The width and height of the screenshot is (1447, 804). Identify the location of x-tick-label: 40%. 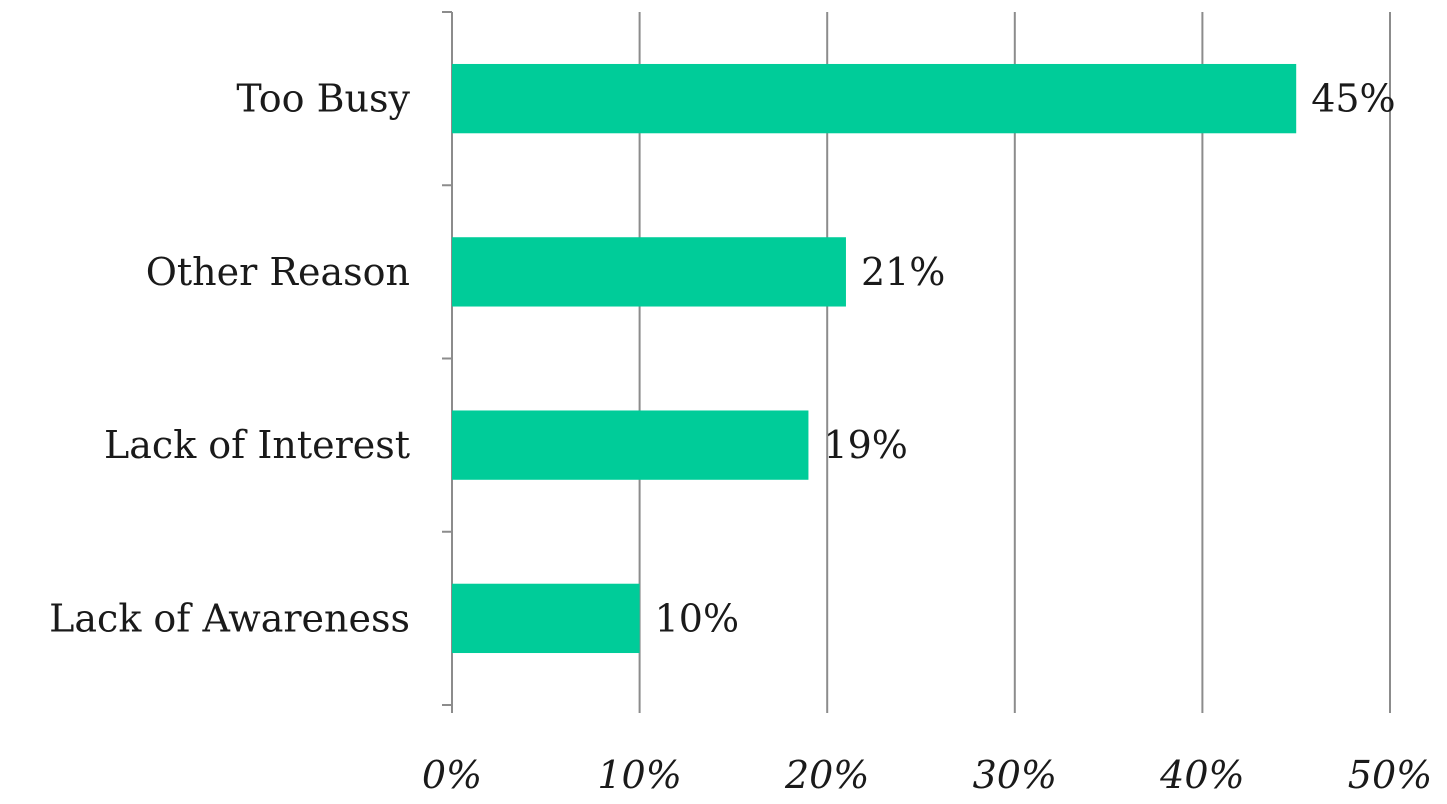
(1201, 775).